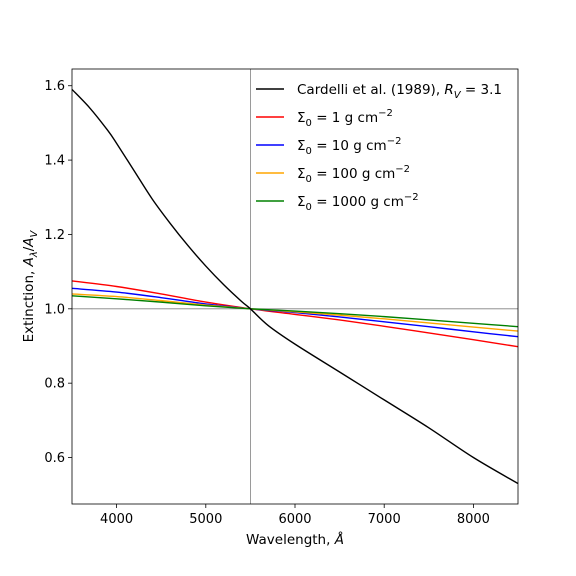 The height and width of the screenshot is (576, 576). Describe the element at coordinates (384, 519) in the screenshot. I see `x-tick-label: 7000` at that location.